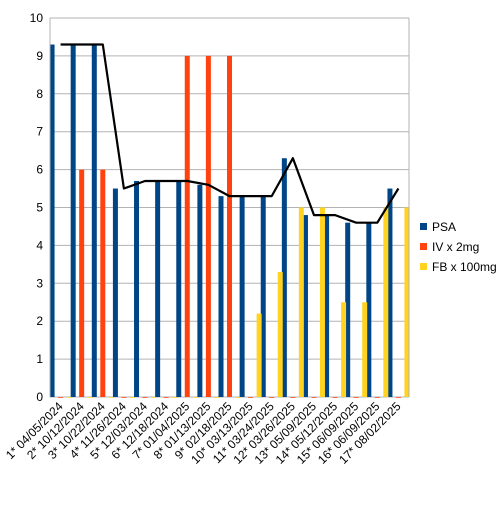  I want to click on y-tick-label: 5, so click(39, 208).